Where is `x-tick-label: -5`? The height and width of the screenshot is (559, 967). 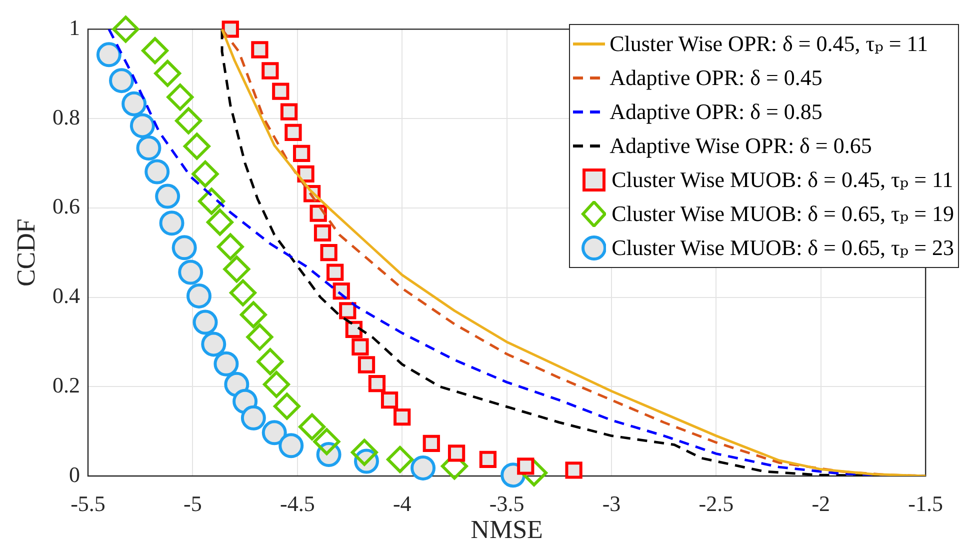 x-tick-label: -5 is located at coordinates (193, 503).